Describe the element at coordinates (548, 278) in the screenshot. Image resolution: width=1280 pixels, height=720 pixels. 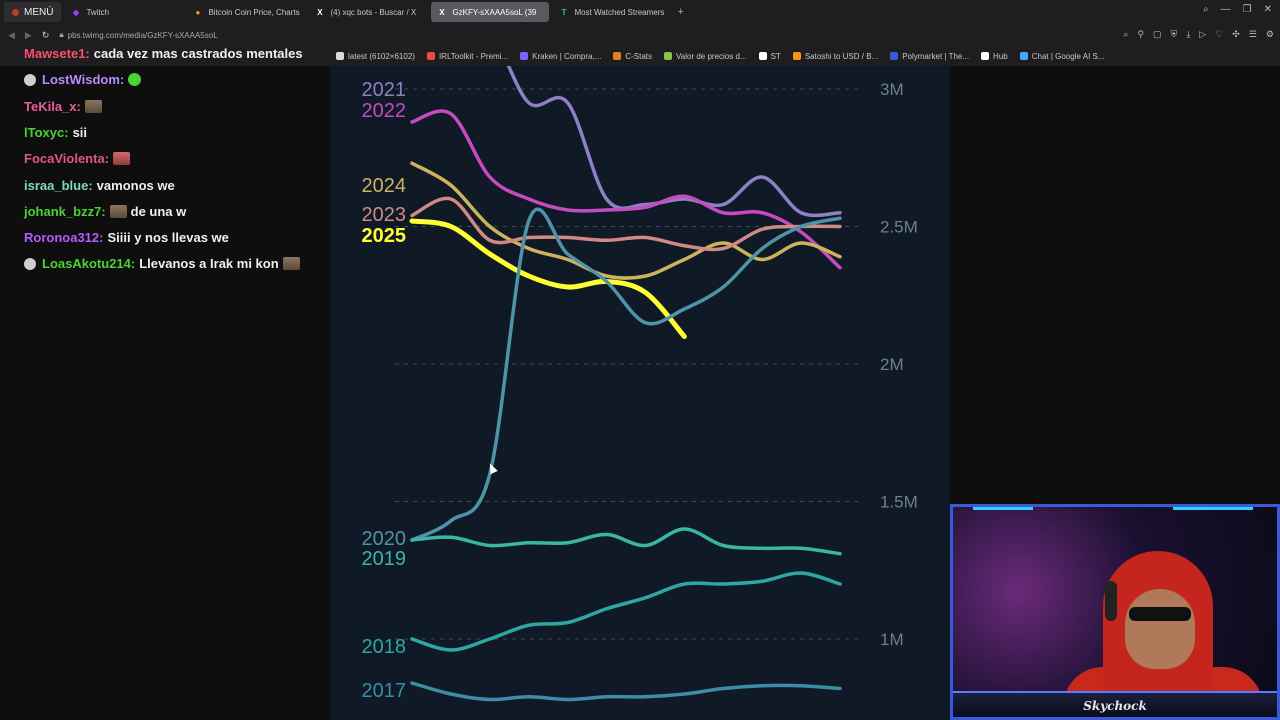
I see `series-line-2025` at that location.